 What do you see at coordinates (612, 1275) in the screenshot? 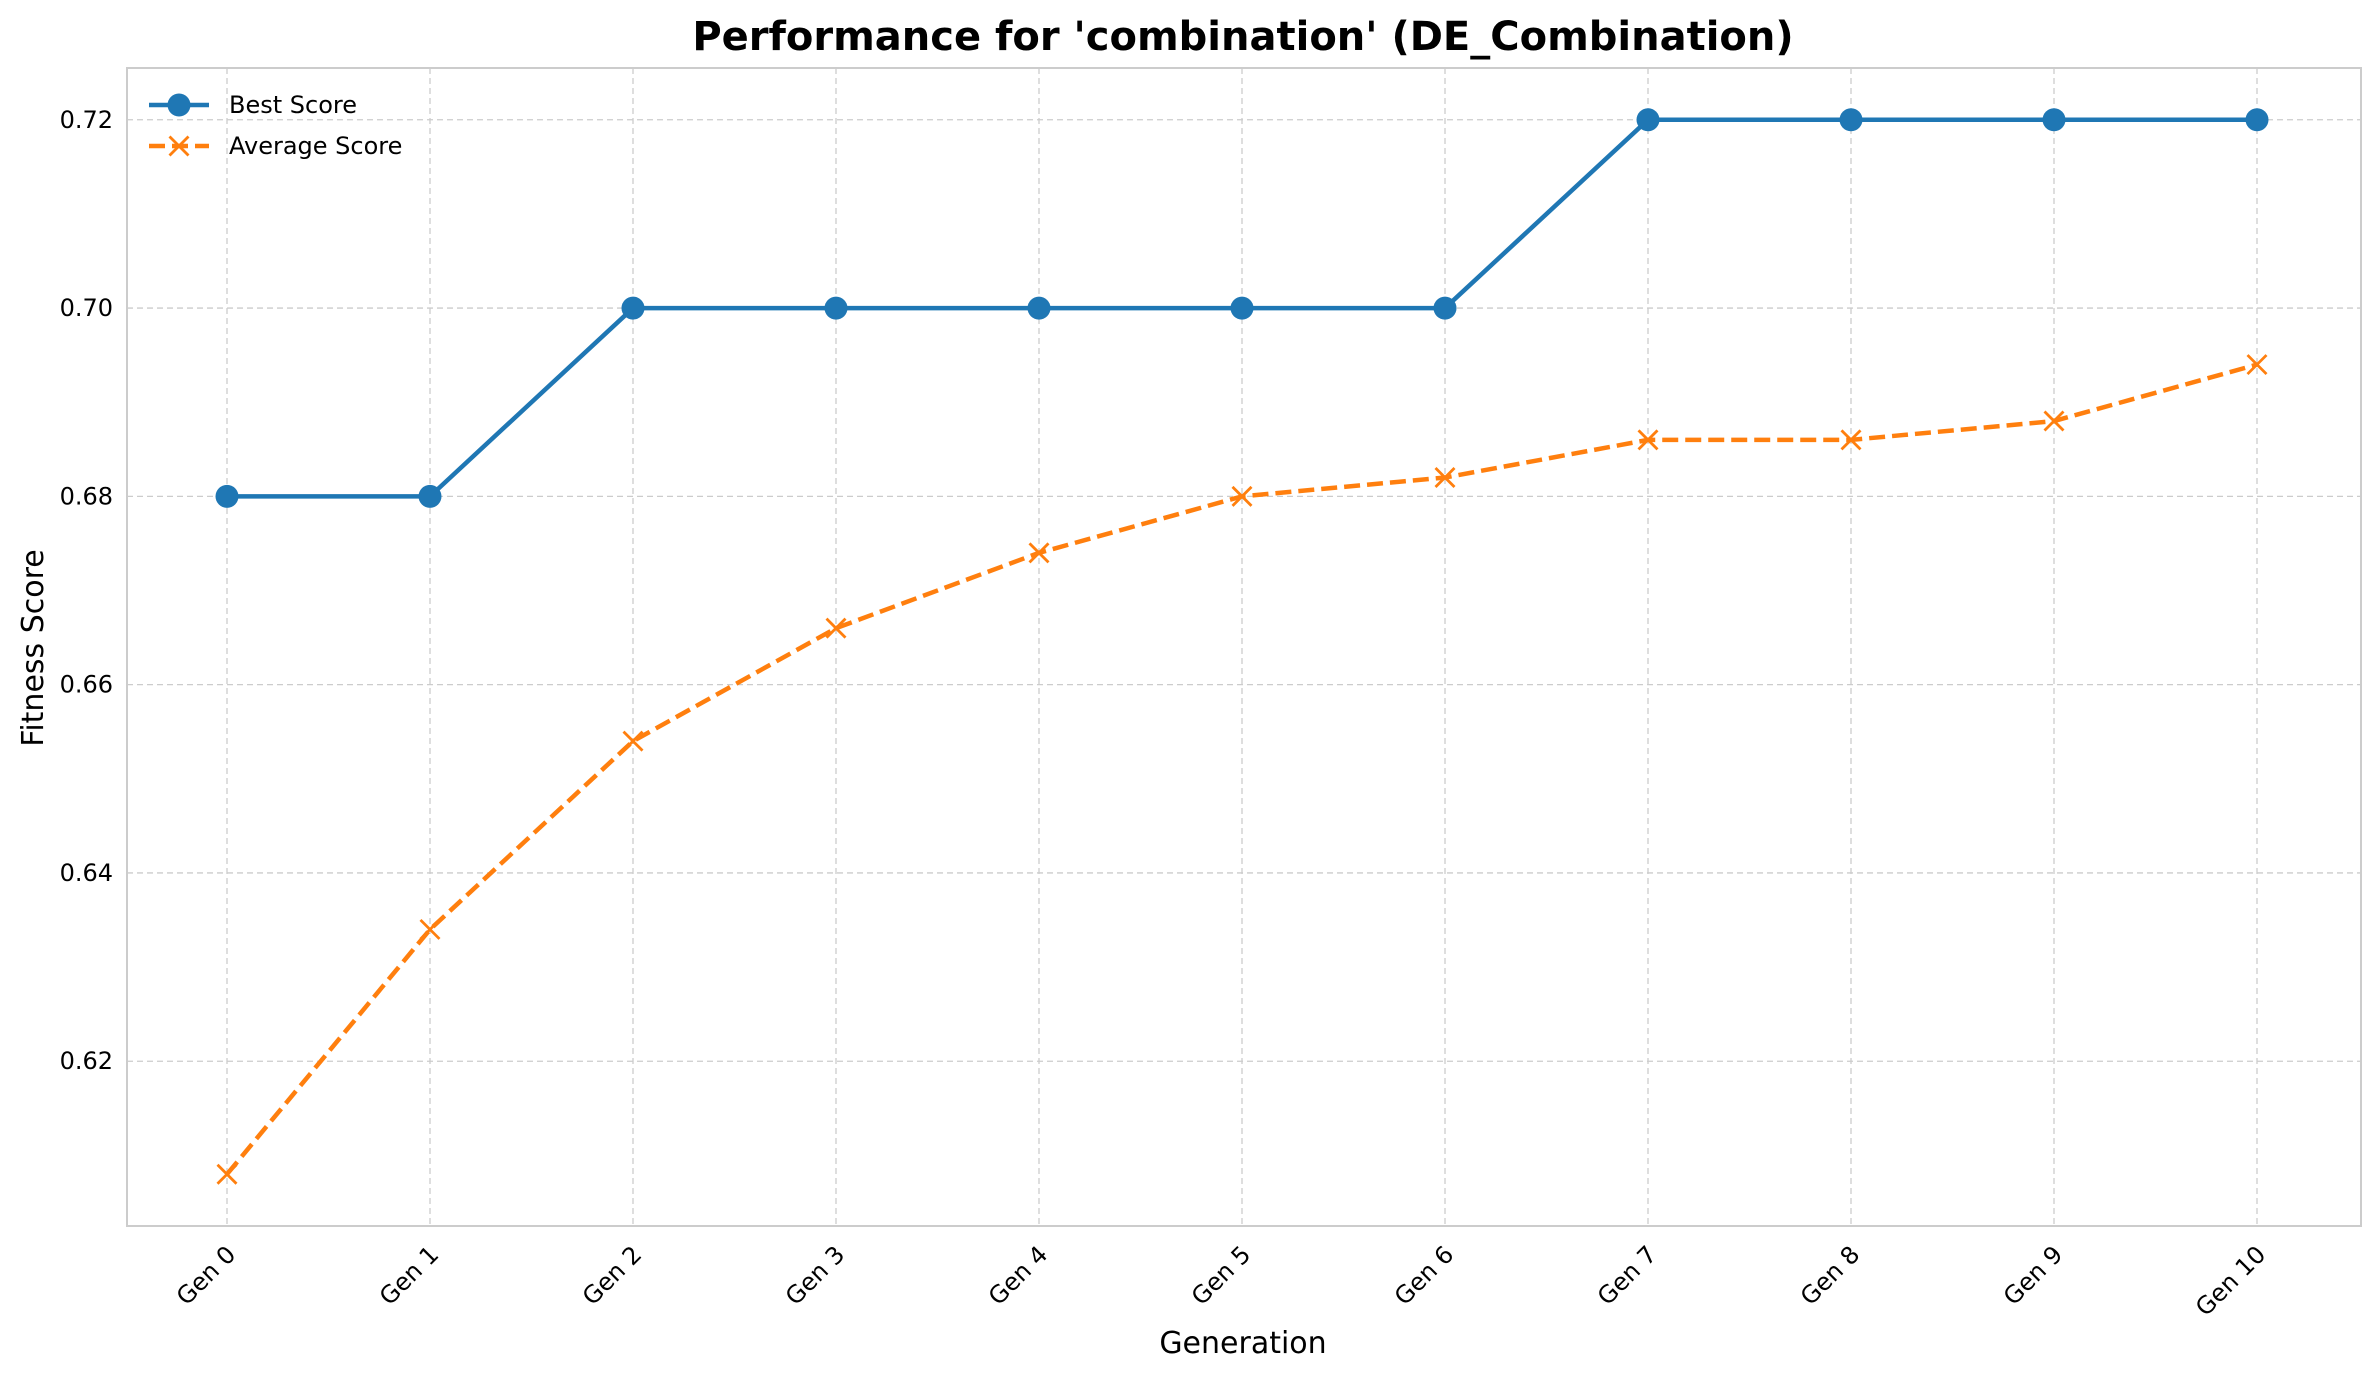
I see `x-tick-label: Gen 2` at bounding box center [612, 1275].